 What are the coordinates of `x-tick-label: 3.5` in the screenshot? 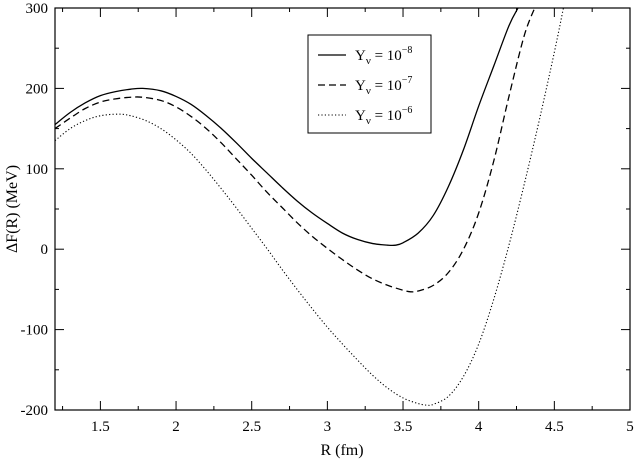 It's located at (403, 427).